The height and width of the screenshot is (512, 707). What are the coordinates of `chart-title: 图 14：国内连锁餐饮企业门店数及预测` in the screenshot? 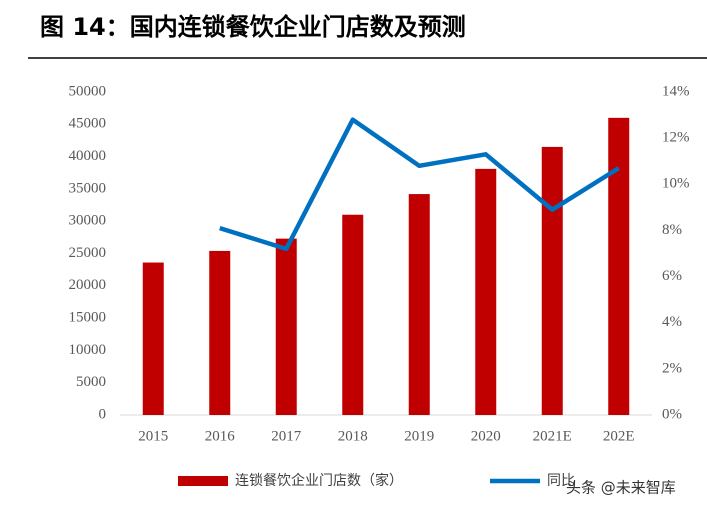 It's located at (253, 27).